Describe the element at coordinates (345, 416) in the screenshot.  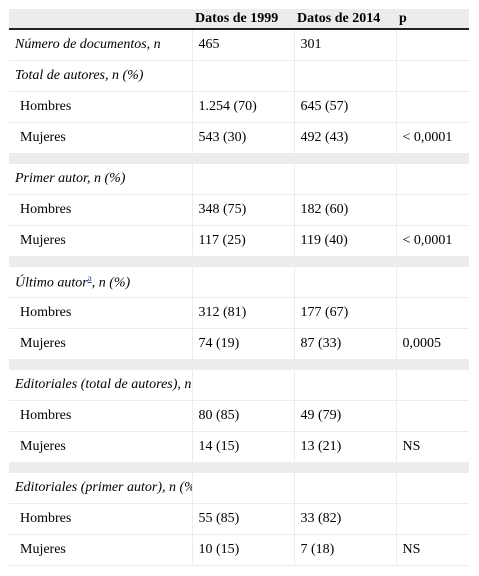
I see `value-2014: 49 (79)` at that location.